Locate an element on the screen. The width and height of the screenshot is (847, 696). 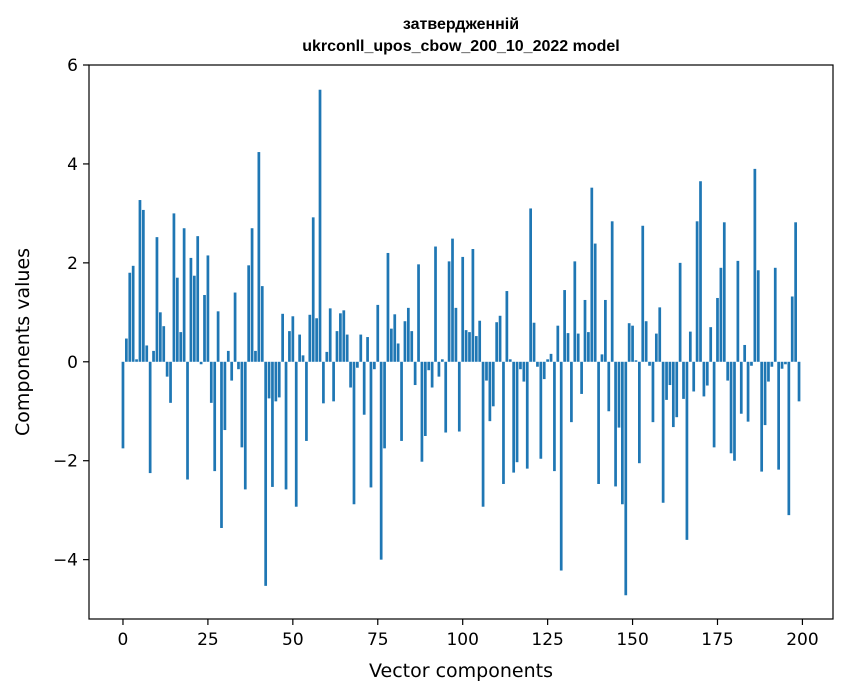
x-tick-label: 175 is located at coordinates (717, 640).